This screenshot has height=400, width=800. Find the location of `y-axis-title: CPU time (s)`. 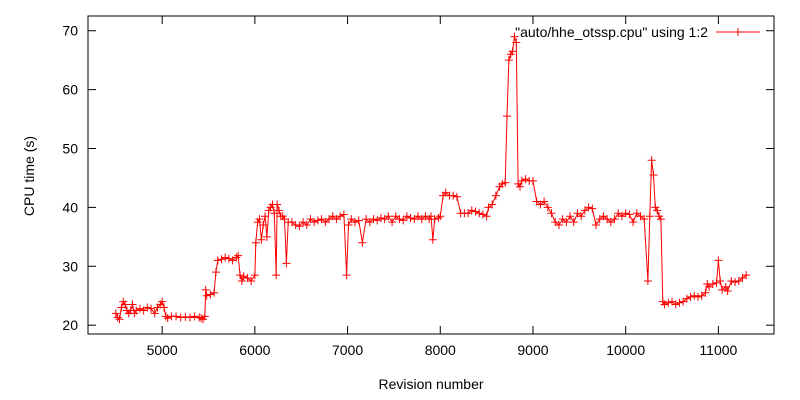

y-axis-title: CPU time (s) is located at coordinates (29, 176).